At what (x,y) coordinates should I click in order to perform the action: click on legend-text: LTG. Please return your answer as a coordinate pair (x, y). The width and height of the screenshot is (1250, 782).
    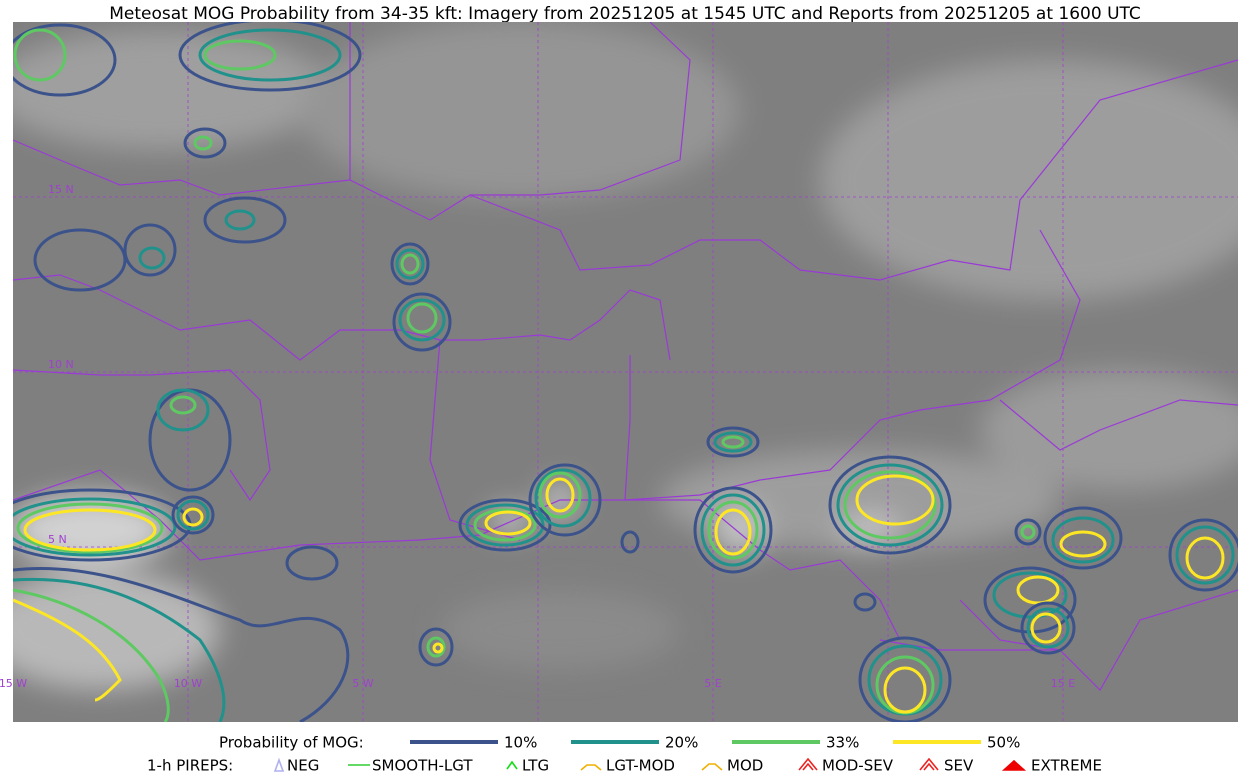
    Looking at the image, I should click on (535, 766).